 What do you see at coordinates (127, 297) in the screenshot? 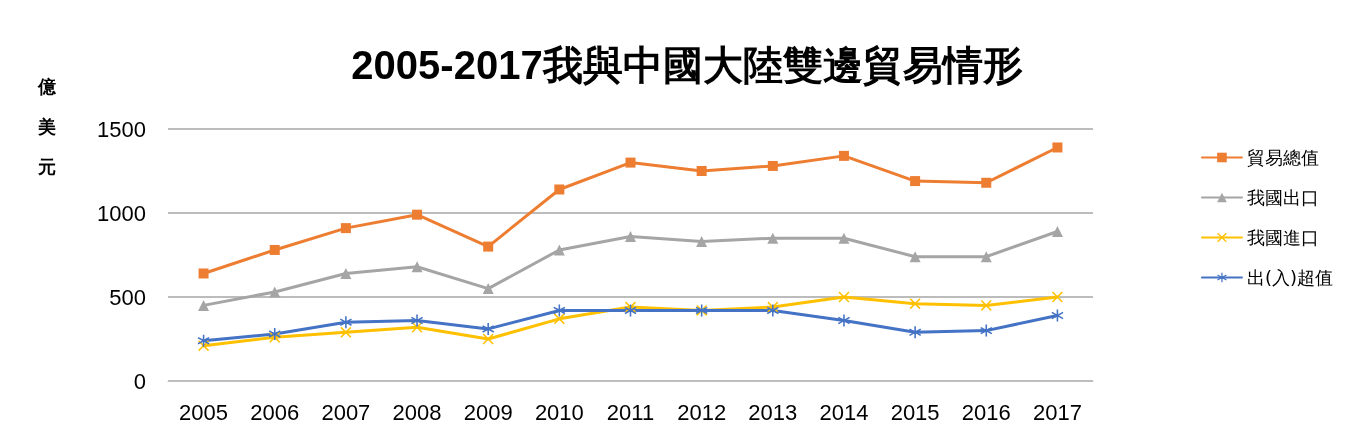
I see `y-tick-label: 500` at bounding box center [127, 297].